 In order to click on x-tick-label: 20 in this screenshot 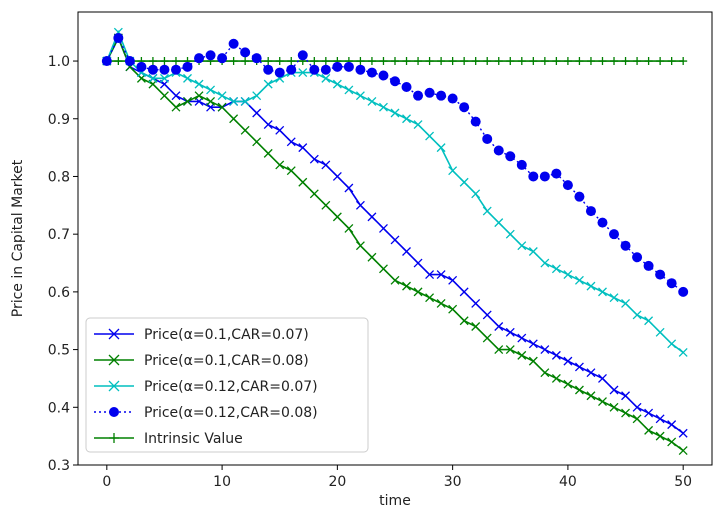, I will do `click(337, 482)`.